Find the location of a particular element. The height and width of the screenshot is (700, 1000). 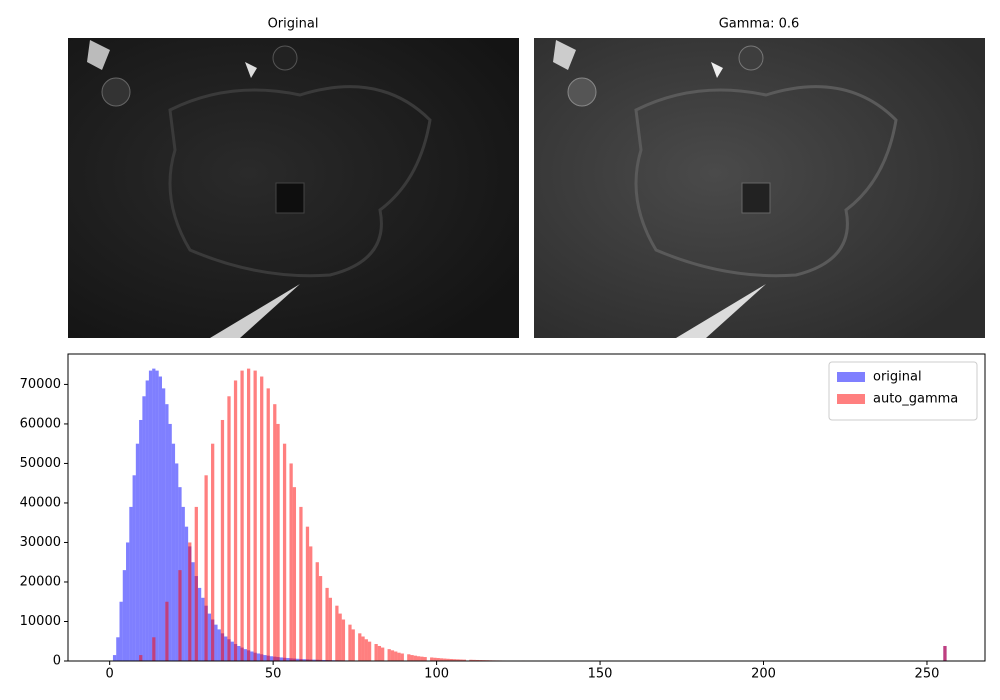

y-tick-label: 60000 is located at coordinates (40, 423).